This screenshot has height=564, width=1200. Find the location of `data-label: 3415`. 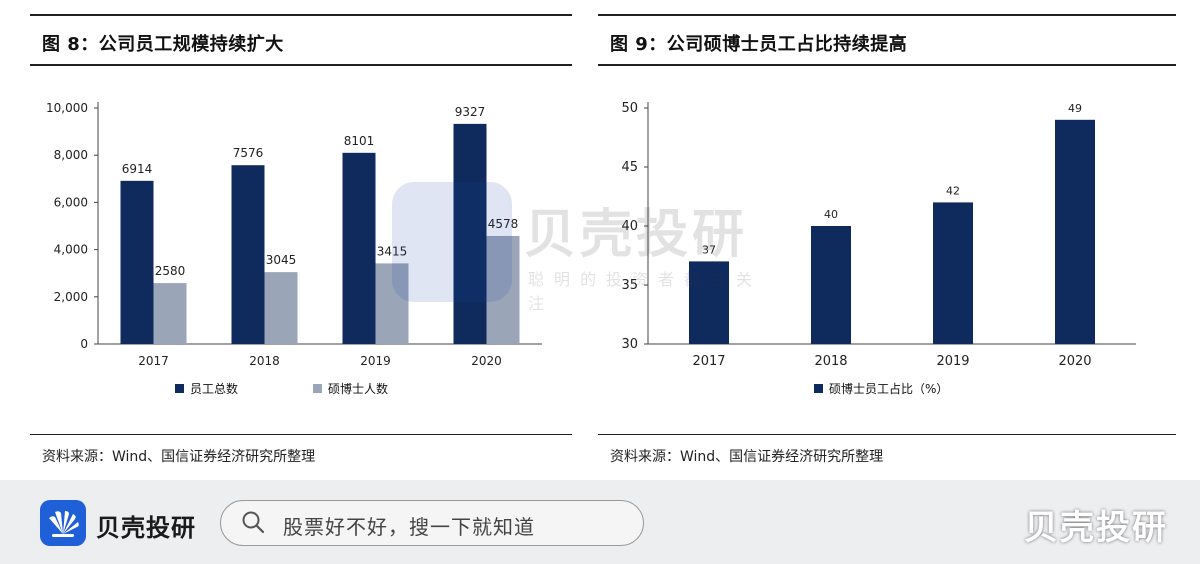

data-label: 3415 is located at coordinates (392, 251).